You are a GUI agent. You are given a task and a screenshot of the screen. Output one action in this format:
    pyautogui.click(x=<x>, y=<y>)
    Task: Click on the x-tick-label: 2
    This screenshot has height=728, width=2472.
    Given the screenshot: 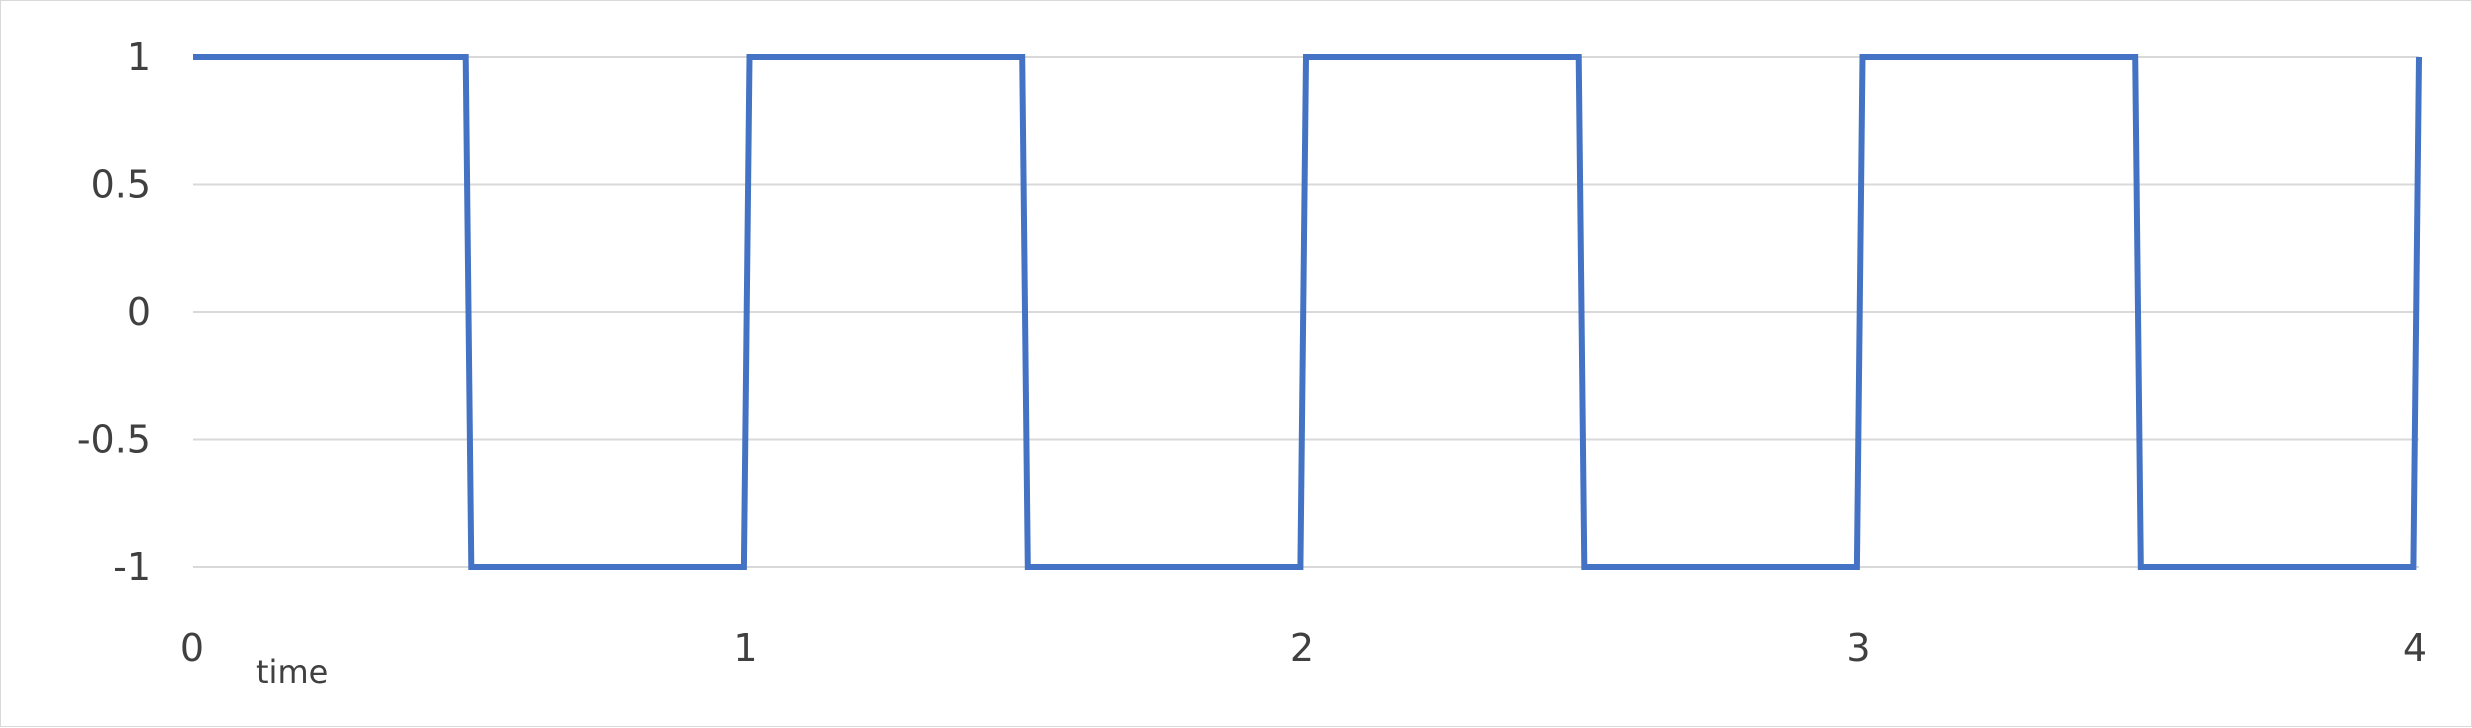 What is the action you would take?
    pyautogui.click(x=1302, y=648)
    